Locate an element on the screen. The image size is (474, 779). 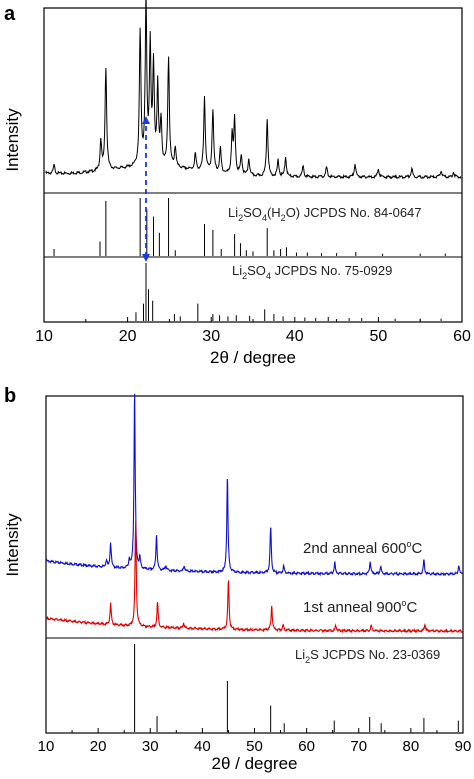
panel-a-reference-label-2-part: Li is located at coordinates (237, 270).